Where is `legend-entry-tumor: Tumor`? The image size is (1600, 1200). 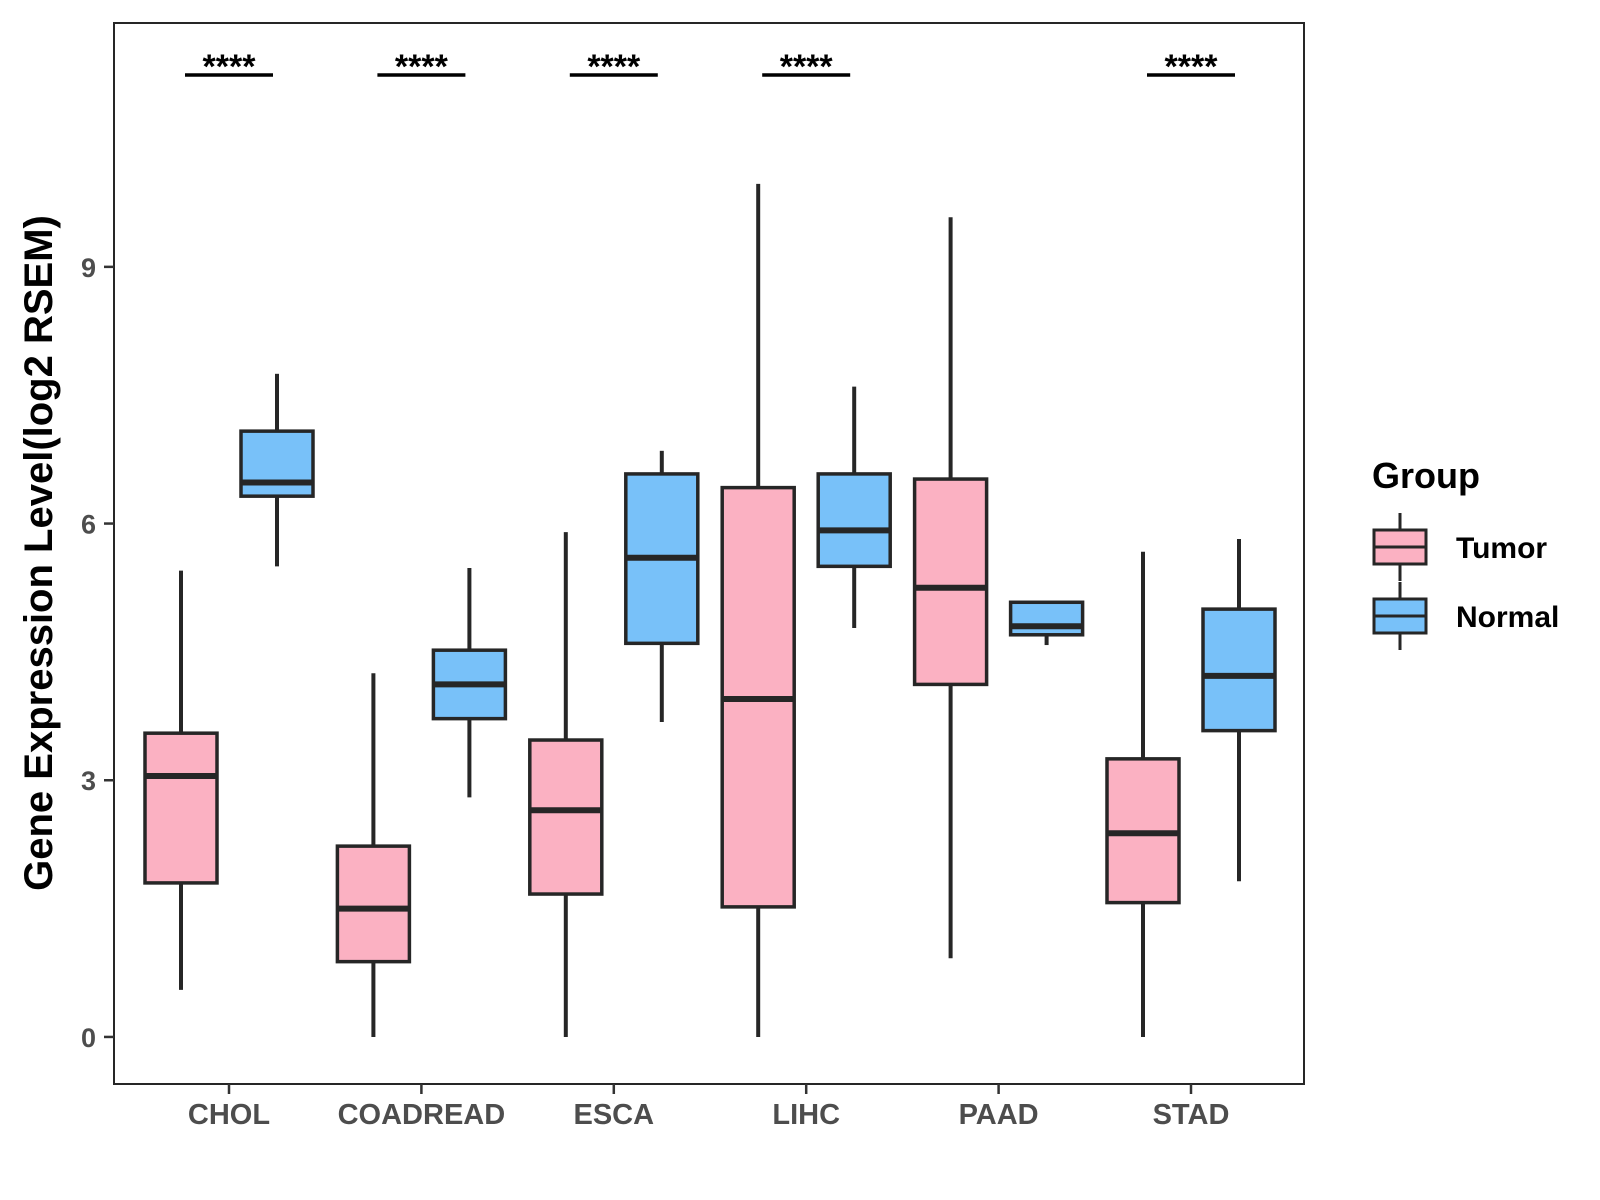
legend-entry-tumor: Tumor is located at coordinates (1459, 547).